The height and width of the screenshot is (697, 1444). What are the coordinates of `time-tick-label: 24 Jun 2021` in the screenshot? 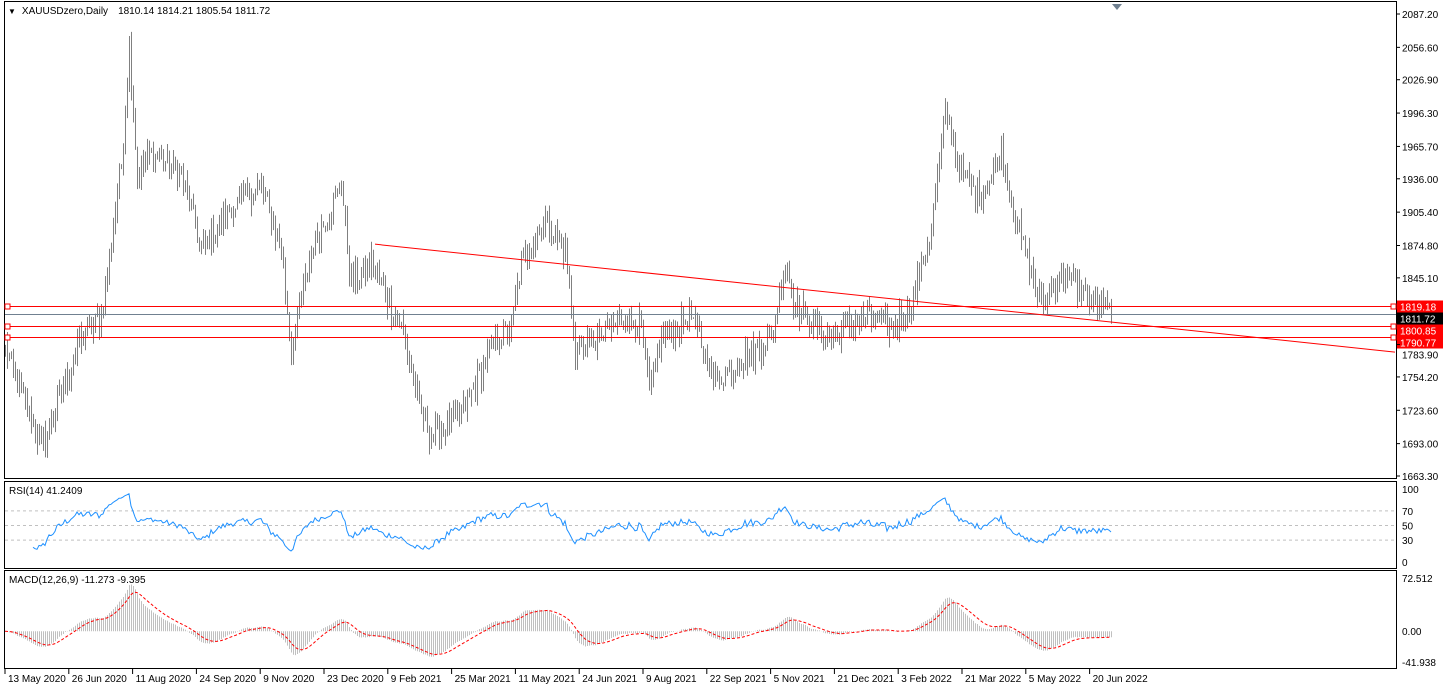 It's located at (609, 679).